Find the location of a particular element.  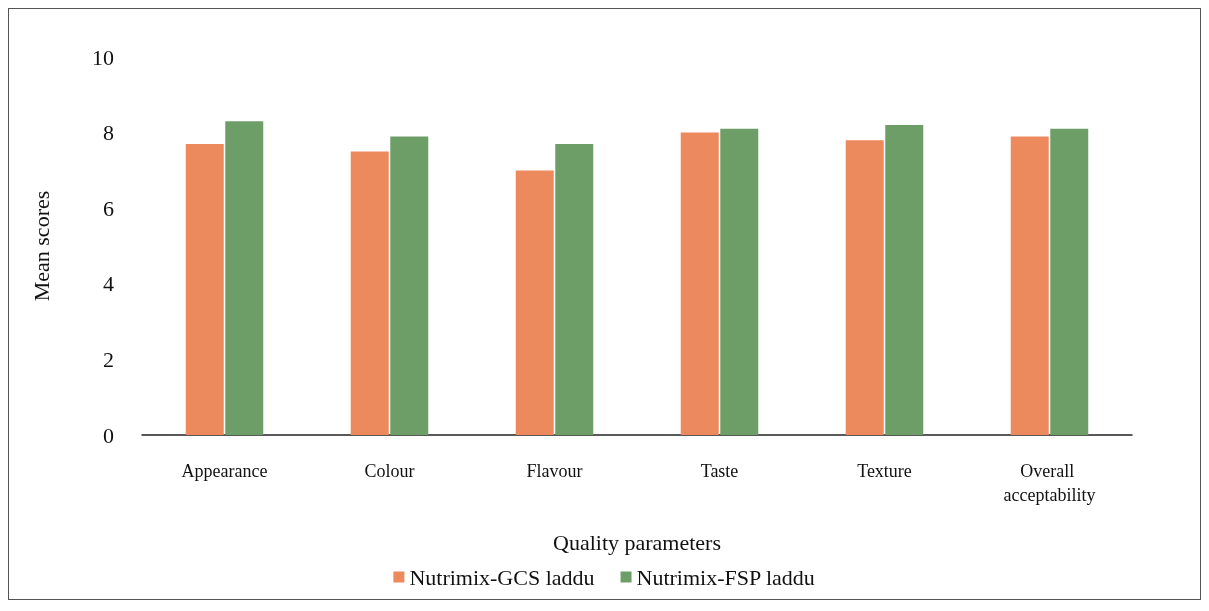

y-tick-label: 10 is located at coordinates (103, 57).